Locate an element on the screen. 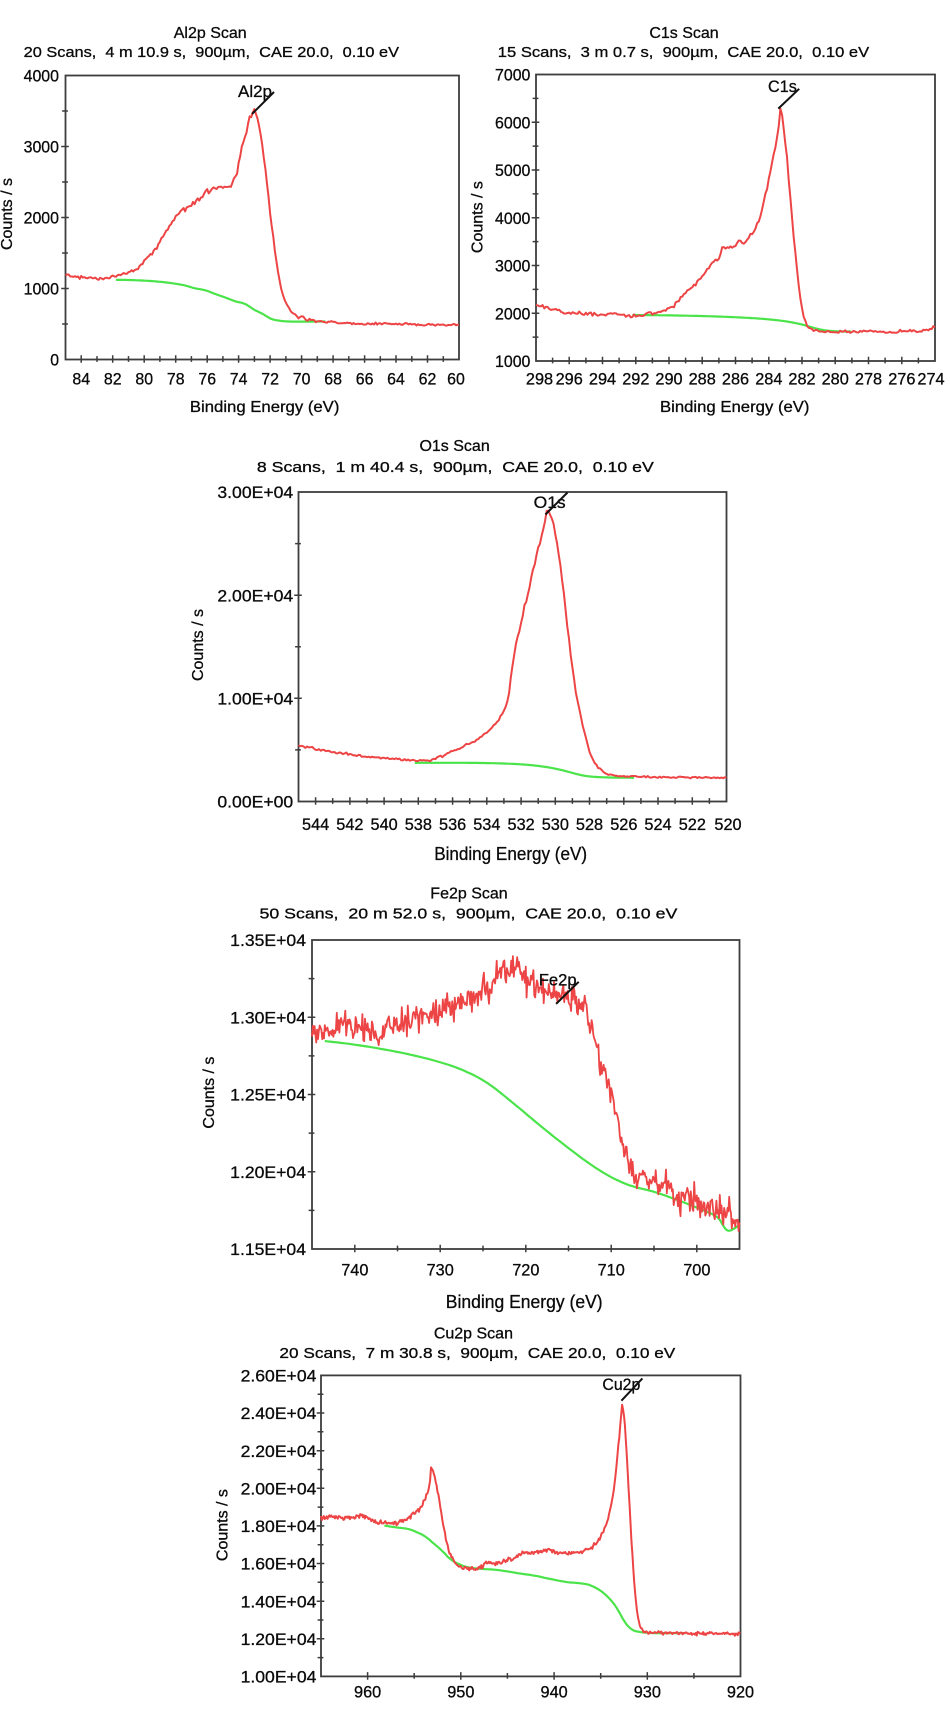 The width and height of the screenshot is (950, 1710). svg-text: 60 is located at coordinates (456, 379).